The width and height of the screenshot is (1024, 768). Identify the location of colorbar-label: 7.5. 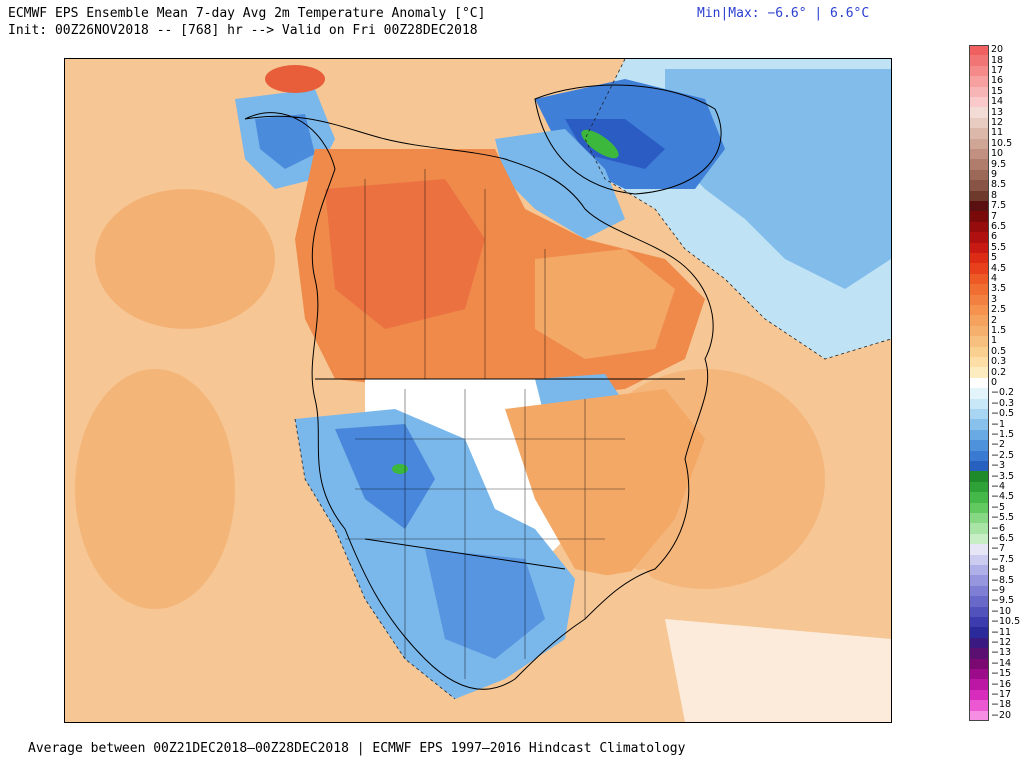
(999, 206).